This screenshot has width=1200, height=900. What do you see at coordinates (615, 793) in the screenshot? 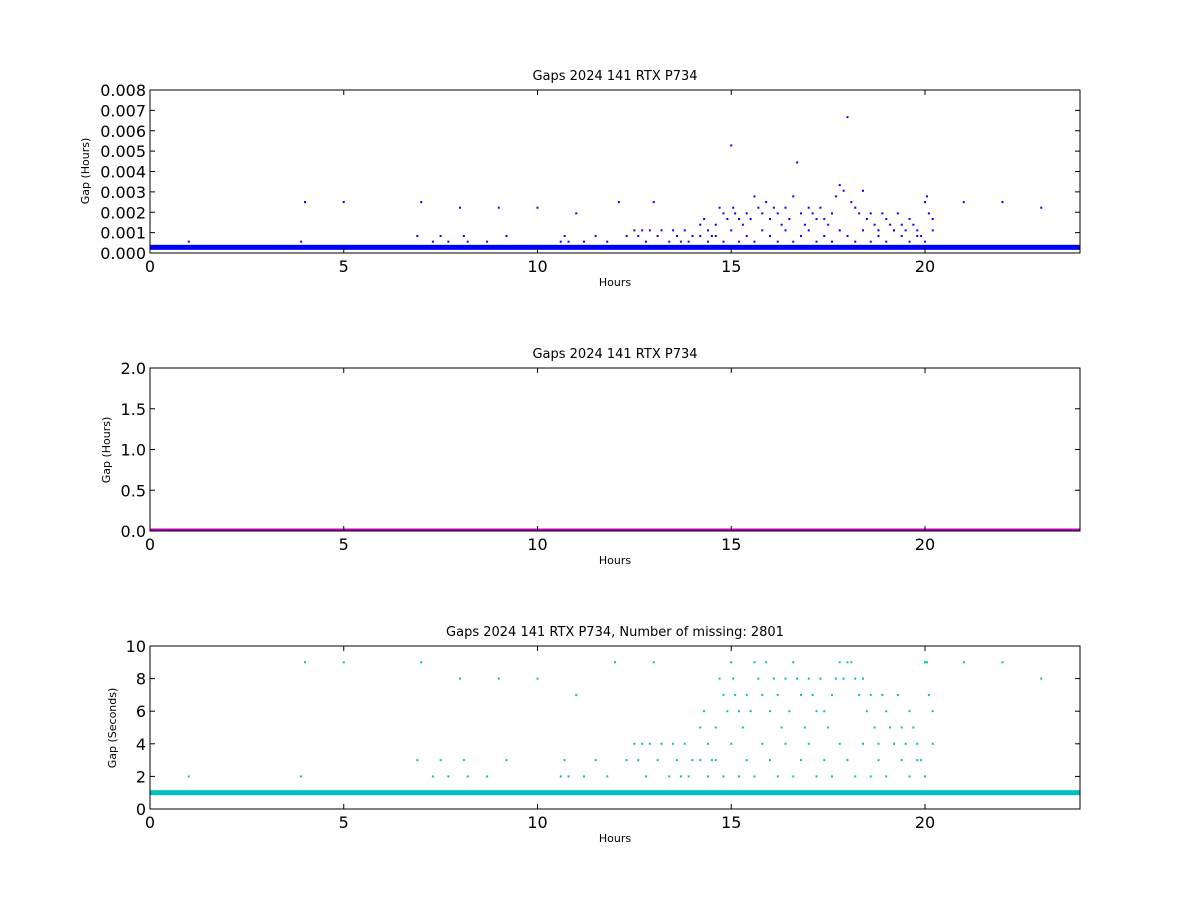
I see `baseline-band` at bounding box center [615, 793].